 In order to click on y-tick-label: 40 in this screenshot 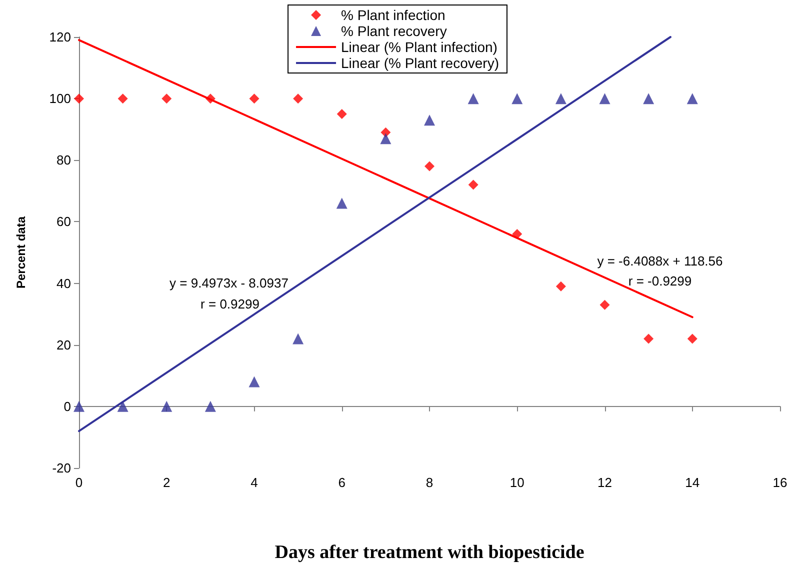, I will do `click(63, 283)`.